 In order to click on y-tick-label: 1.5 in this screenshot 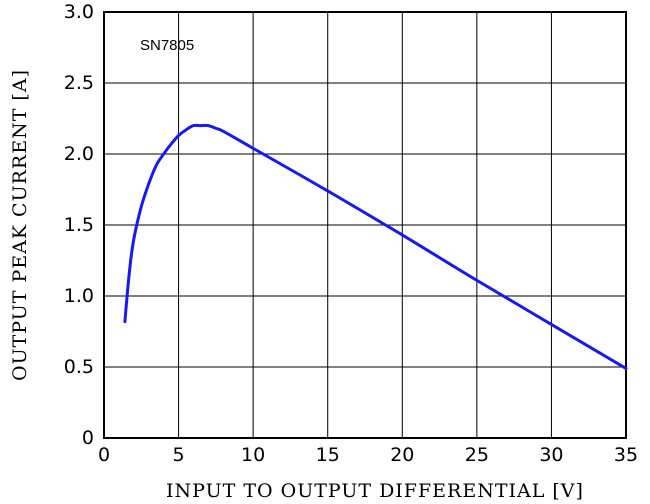, I will do `click(79, 225)`.